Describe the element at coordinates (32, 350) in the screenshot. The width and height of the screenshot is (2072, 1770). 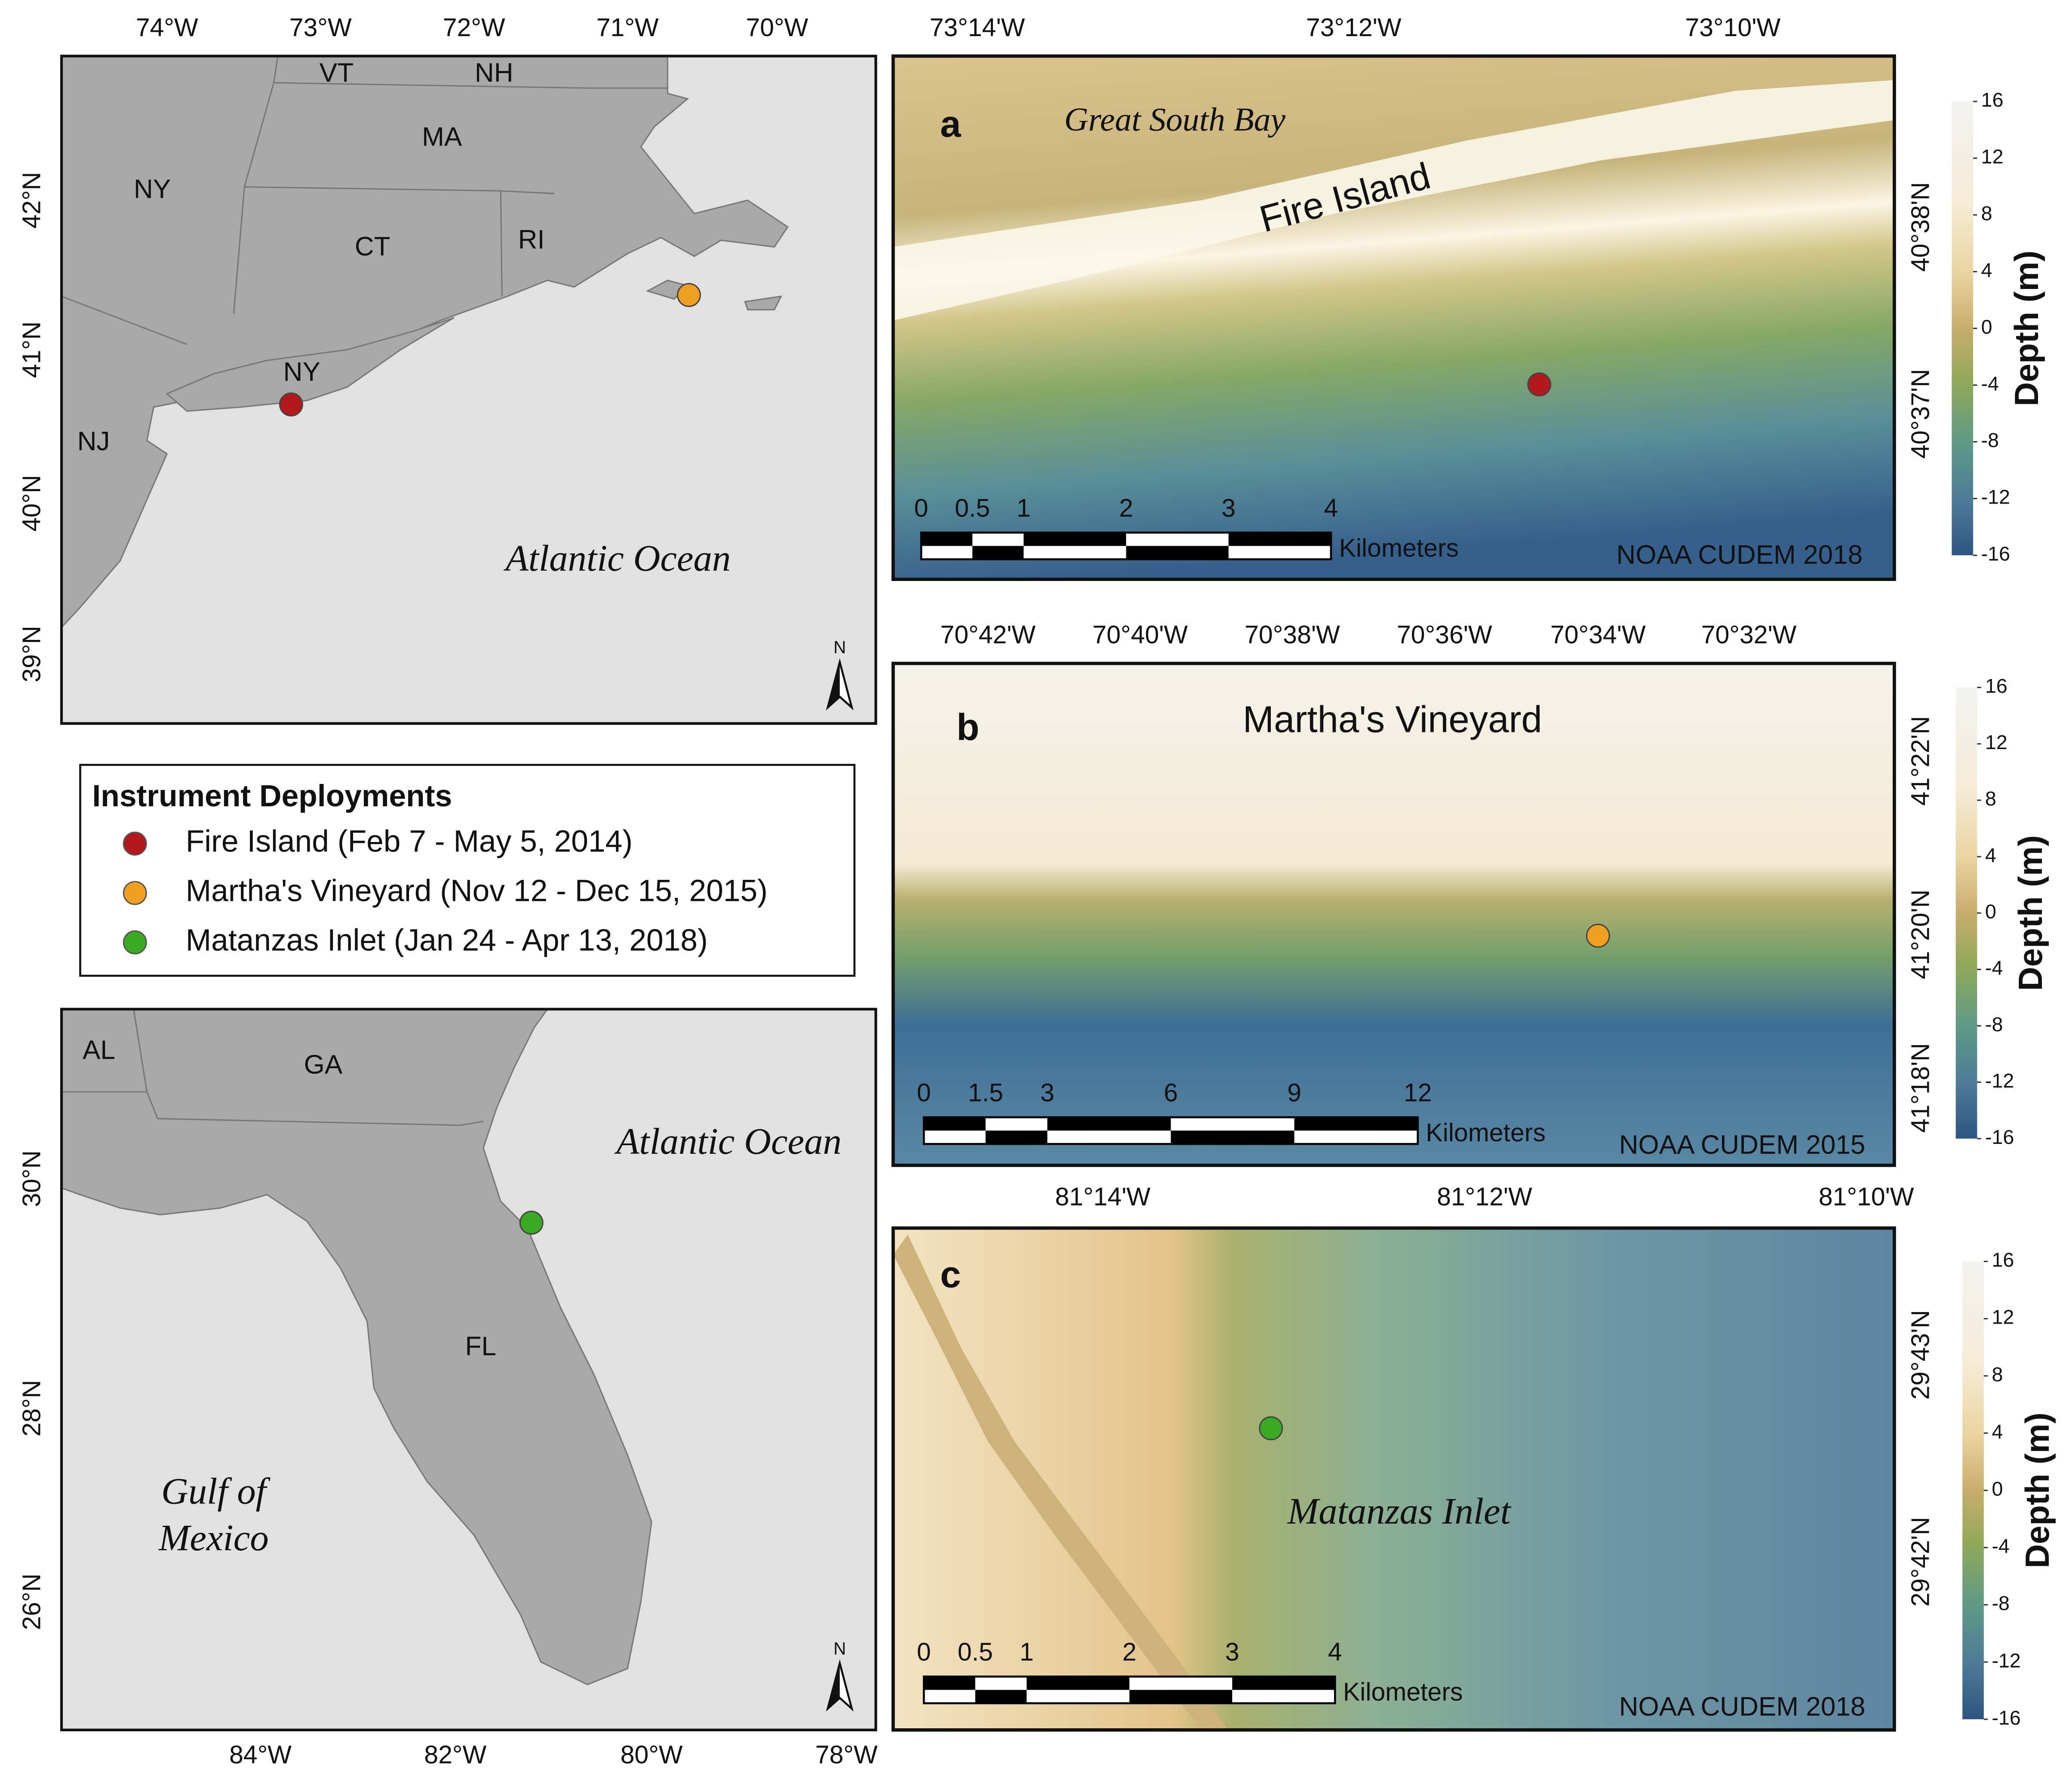
I see `lat-tick-label: 41°N` at that location.